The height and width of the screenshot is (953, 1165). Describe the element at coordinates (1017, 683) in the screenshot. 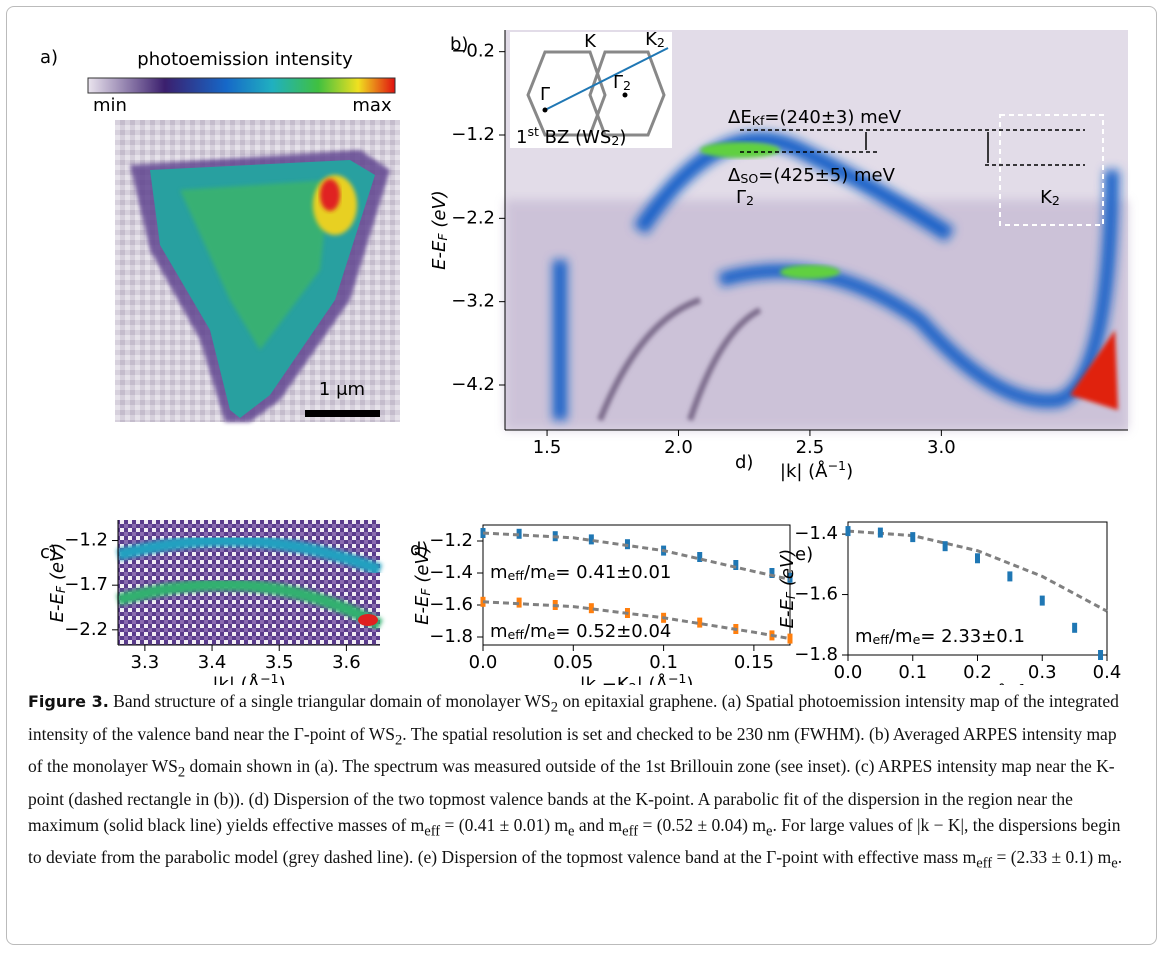

I see `x-axis-label-part: −1` at that location.